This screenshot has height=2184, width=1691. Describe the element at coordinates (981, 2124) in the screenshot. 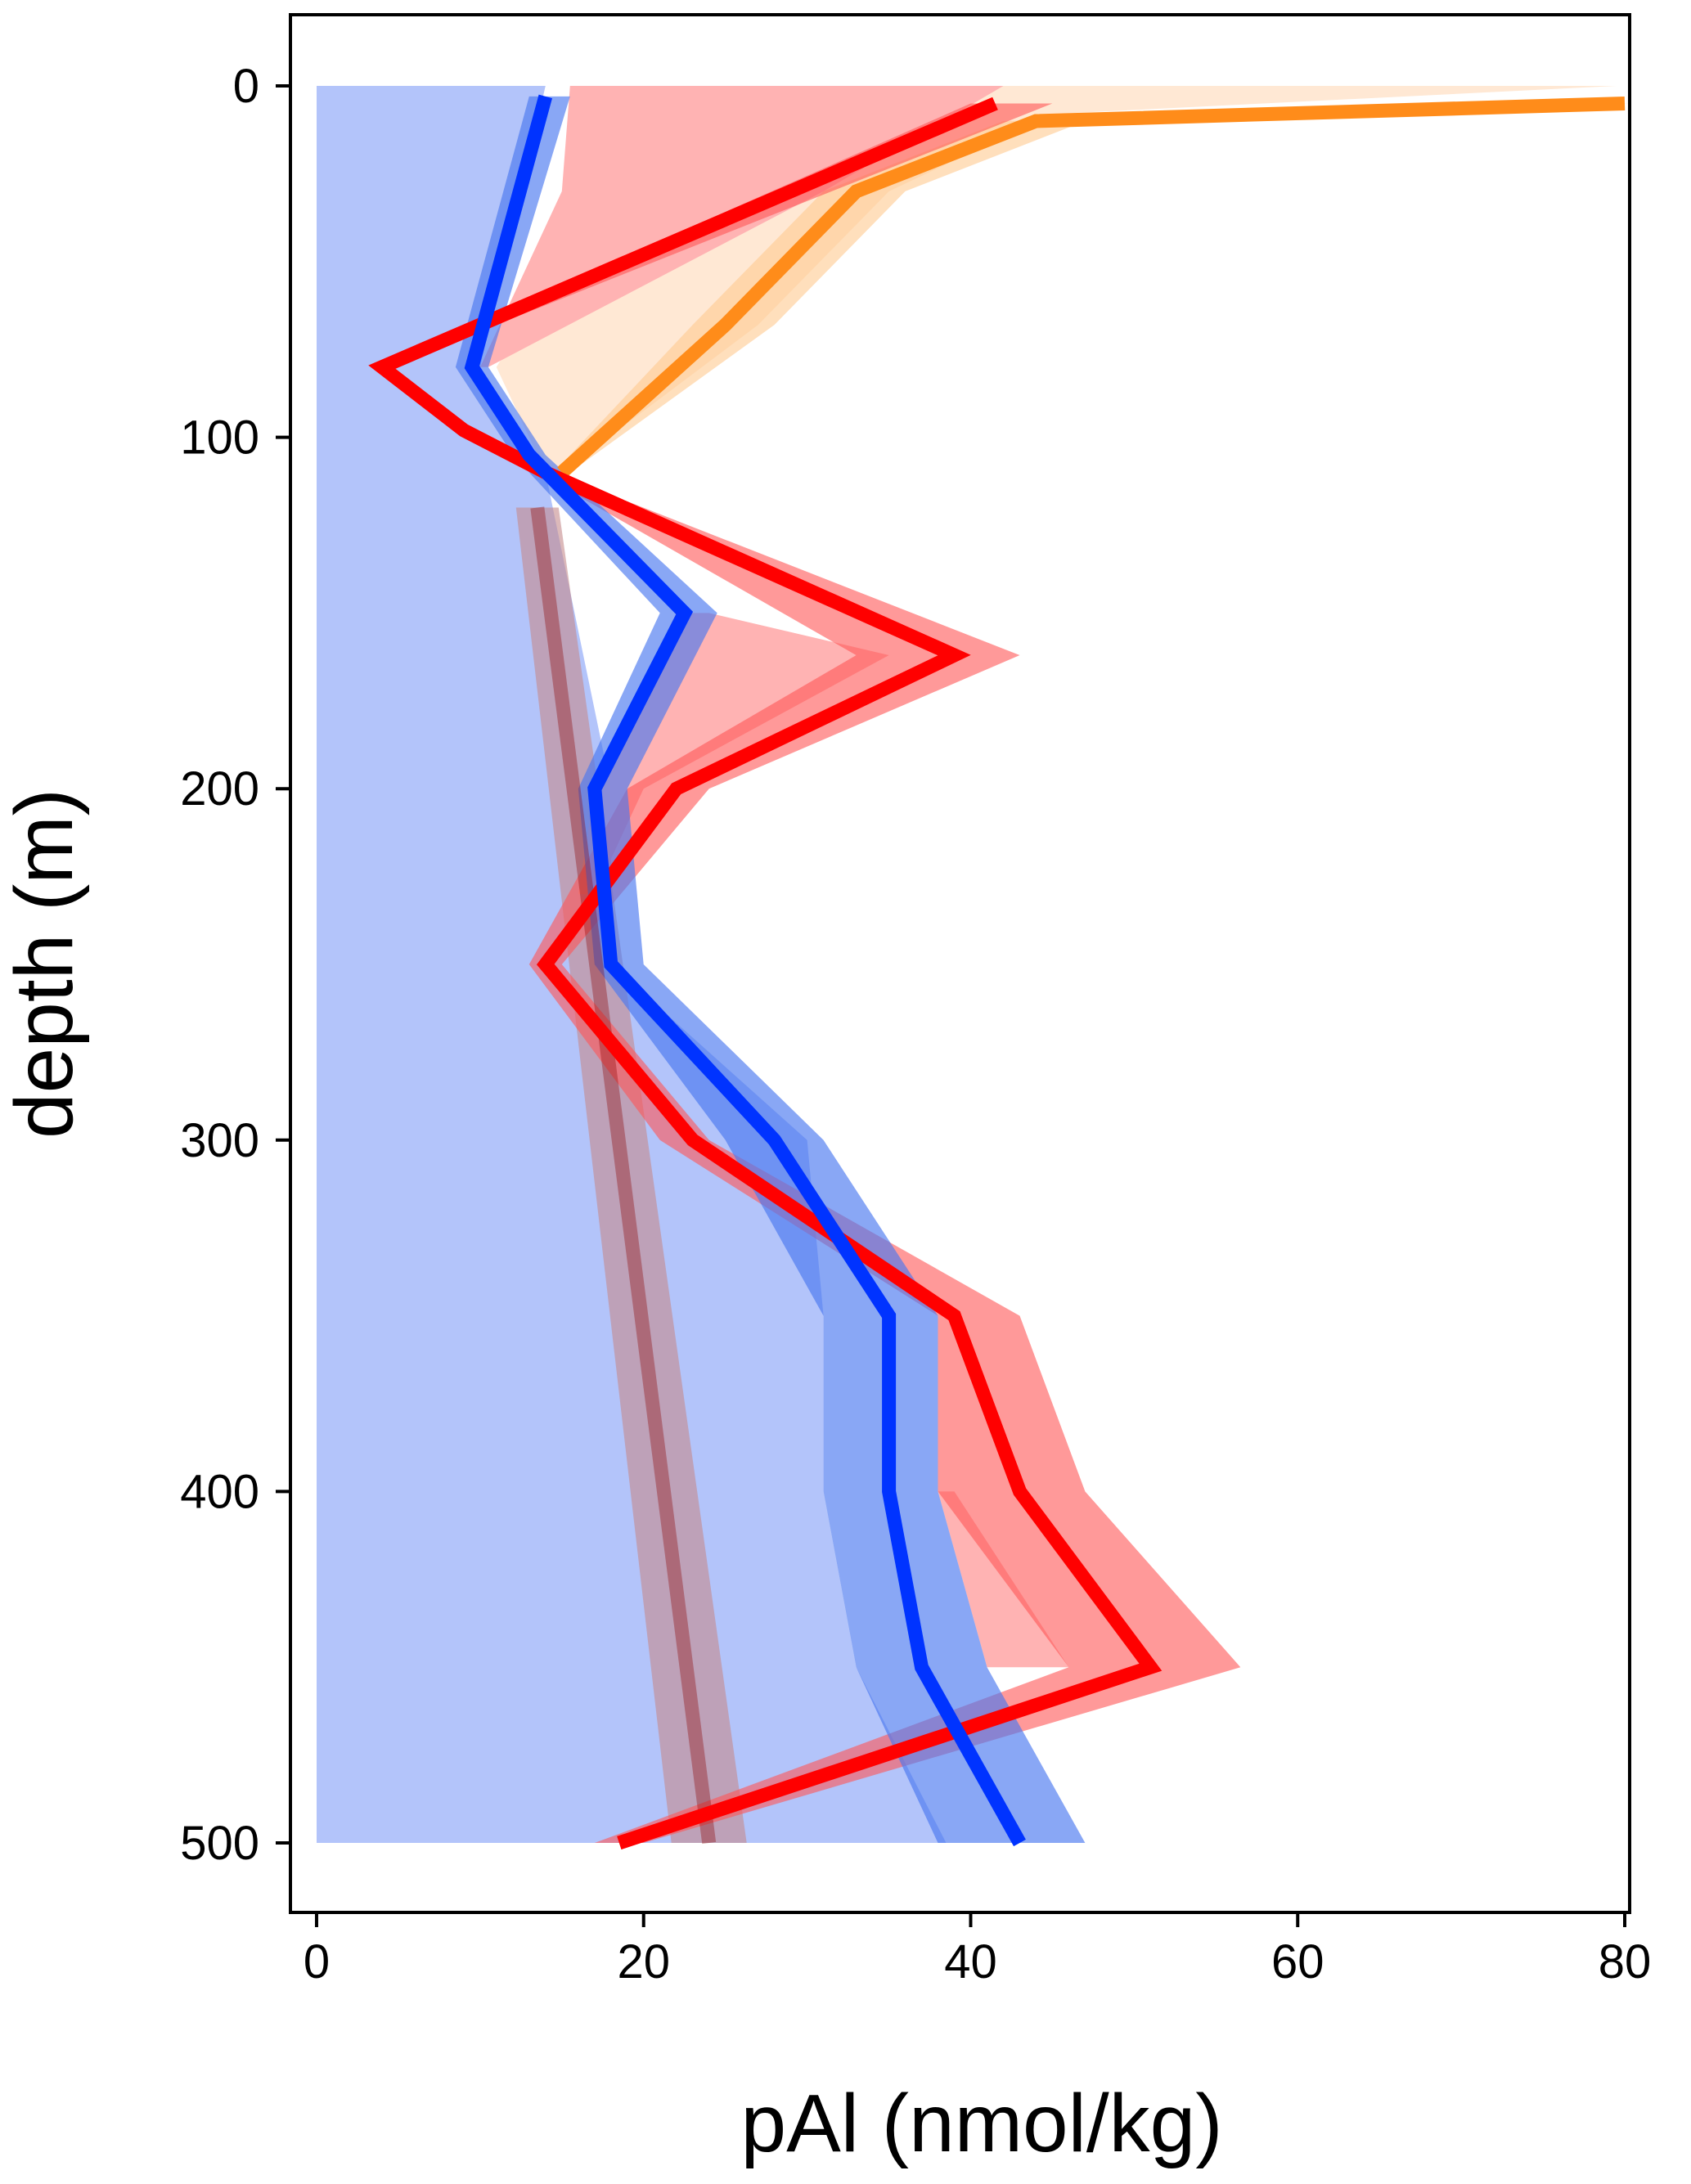

I see `x-axis-title: pAl (nmol/kg)` at that location.